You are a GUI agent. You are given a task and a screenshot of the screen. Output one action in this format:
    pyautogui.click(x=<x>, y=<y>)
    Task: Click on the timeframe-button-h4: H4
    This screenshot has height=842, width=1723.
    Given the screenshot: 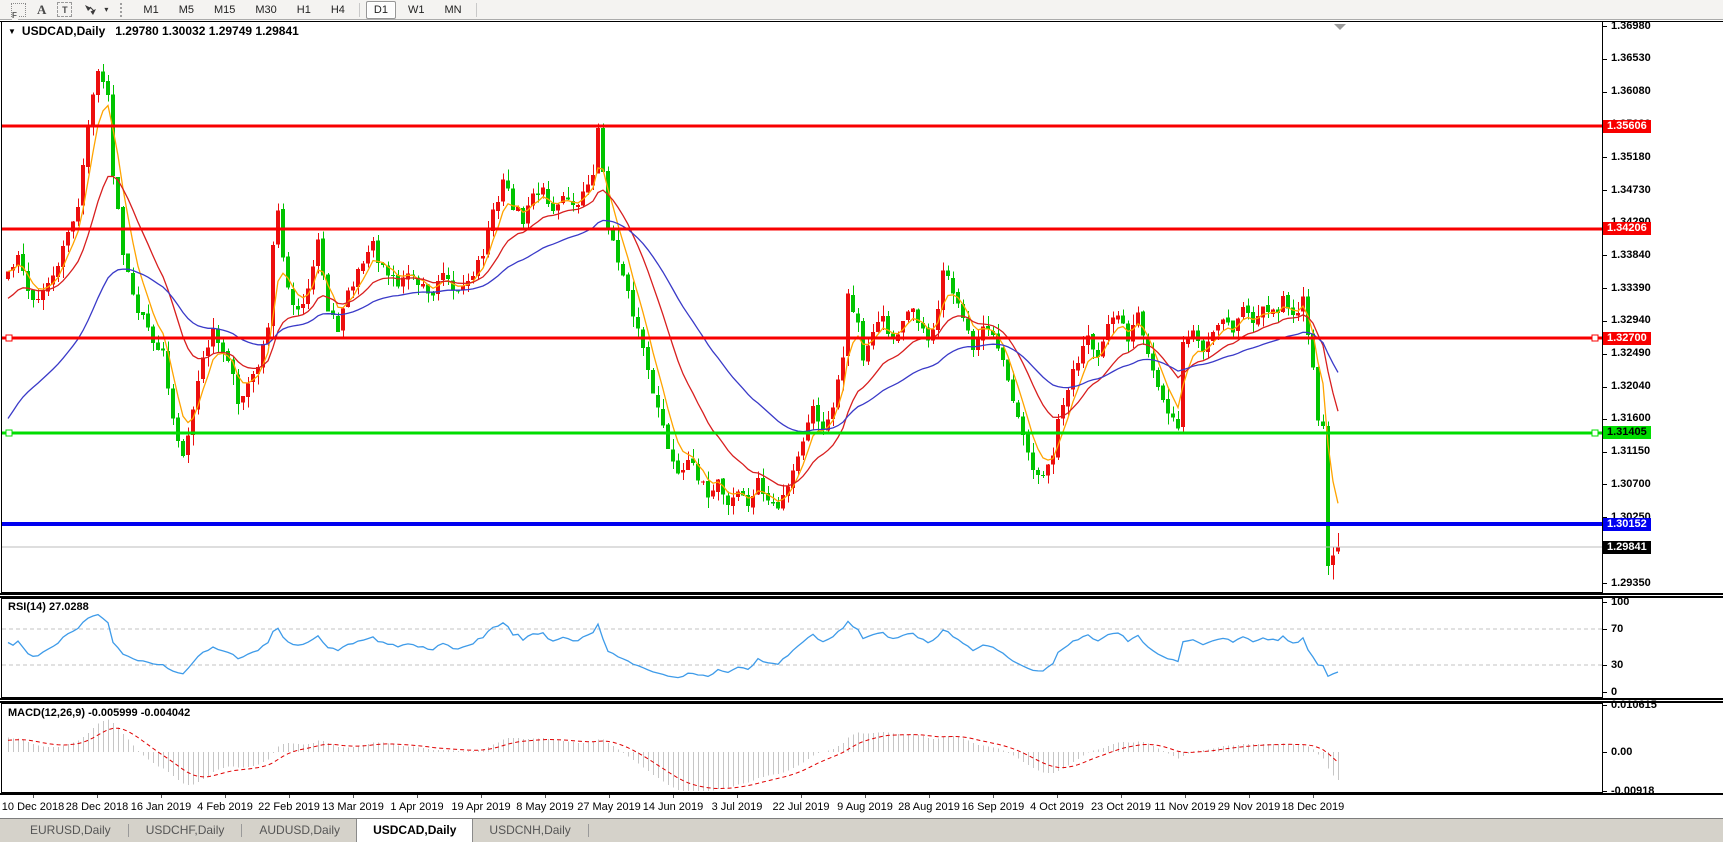 What is the action you would take?
    pyautogui.click(x=337, y=9)
    